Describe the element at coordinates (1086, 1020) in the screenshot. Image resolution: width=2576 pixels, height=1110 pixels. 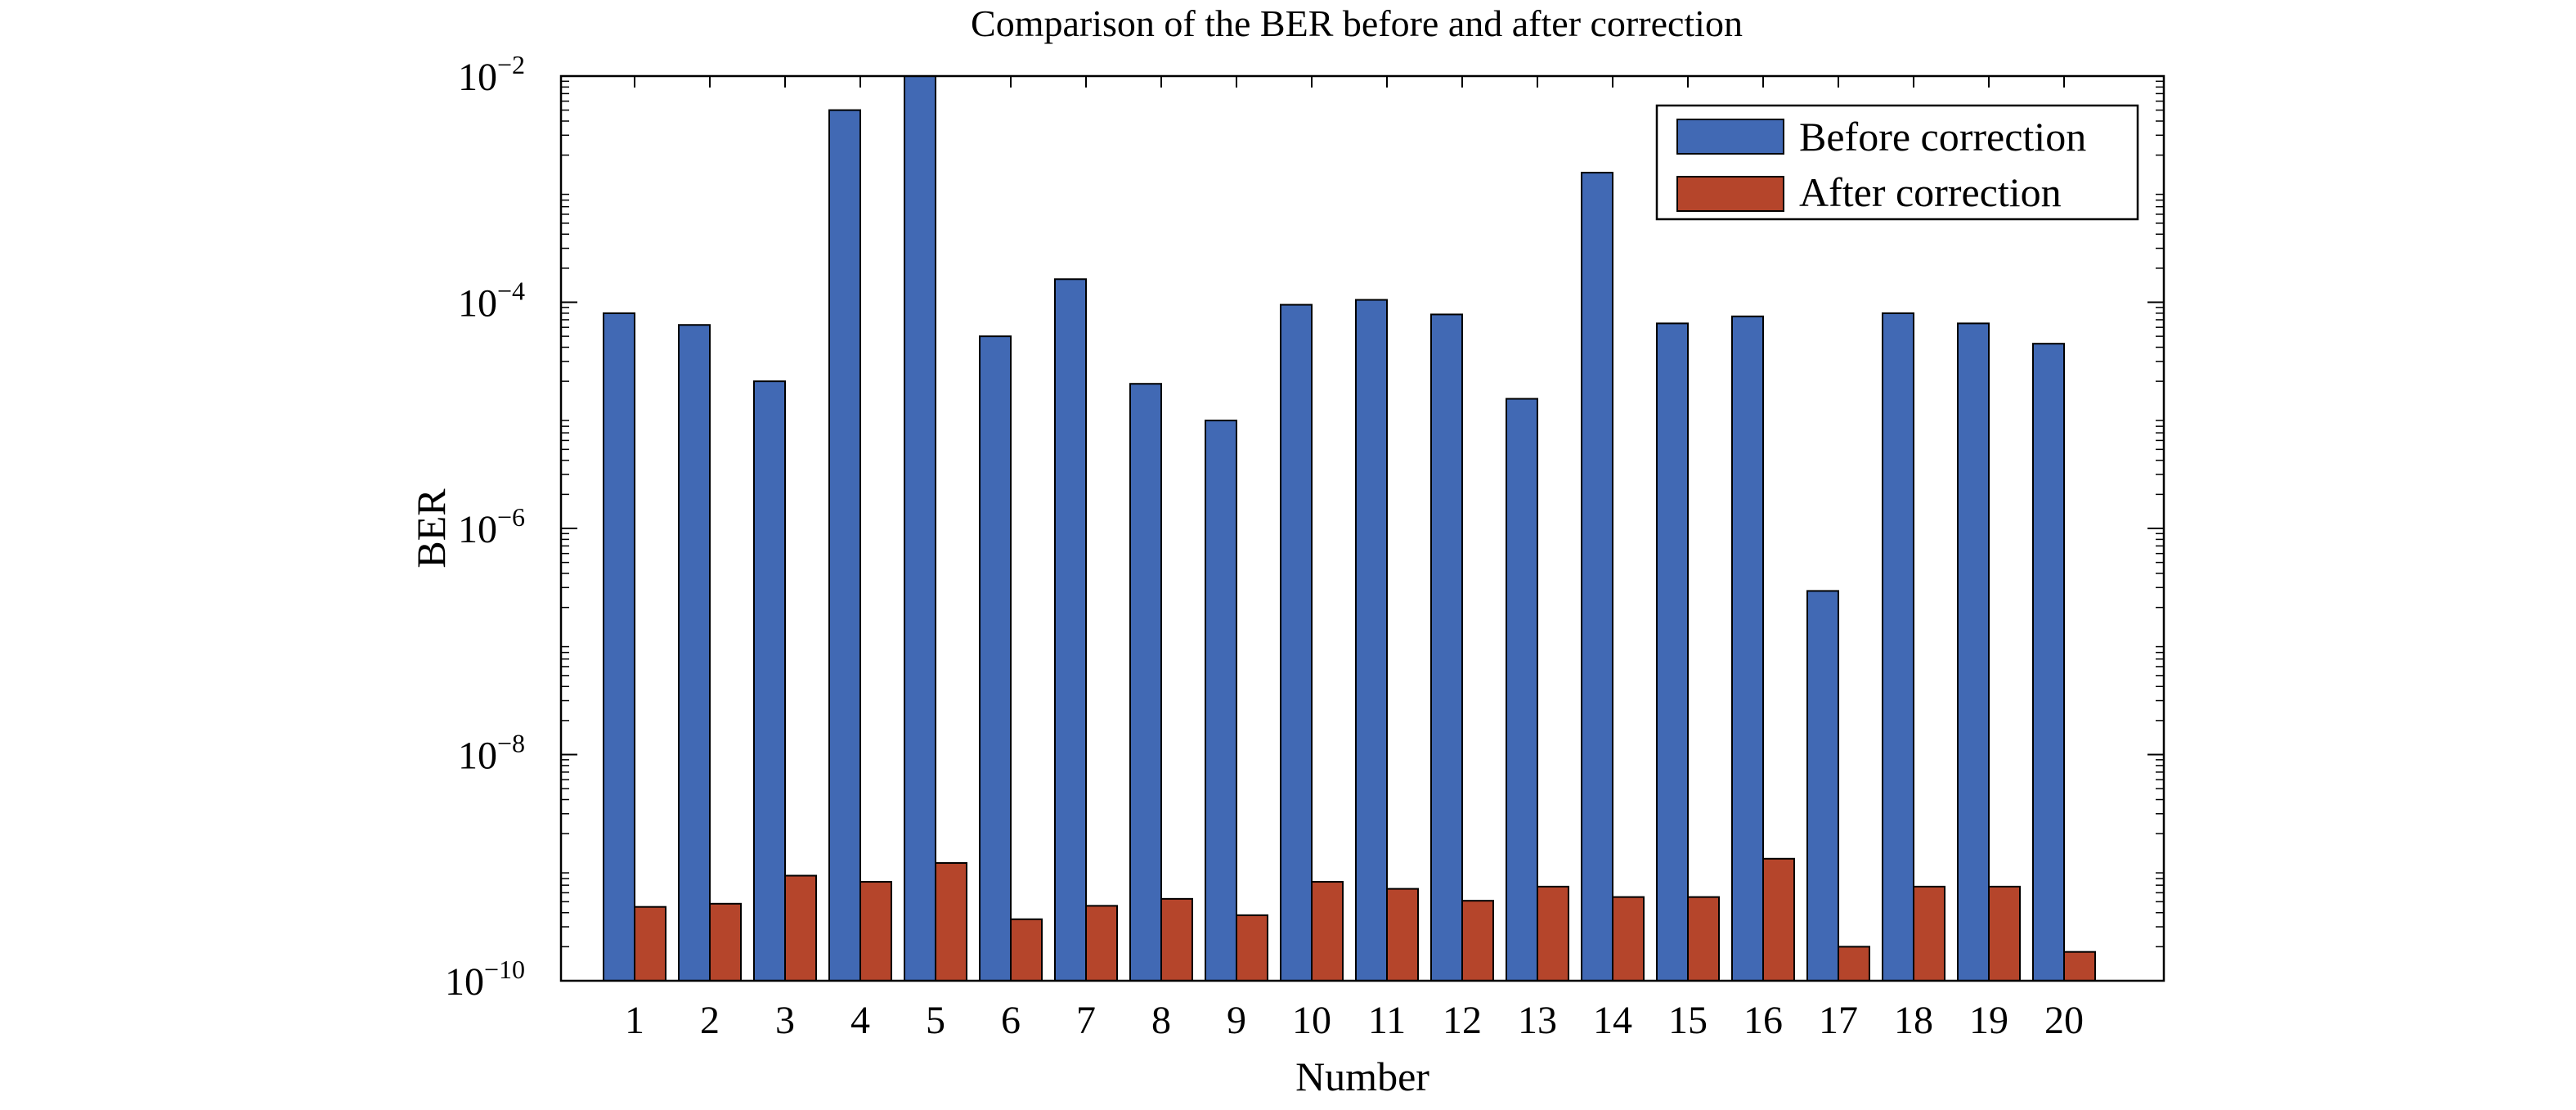
I see `x-tick-label: 7` at that location.